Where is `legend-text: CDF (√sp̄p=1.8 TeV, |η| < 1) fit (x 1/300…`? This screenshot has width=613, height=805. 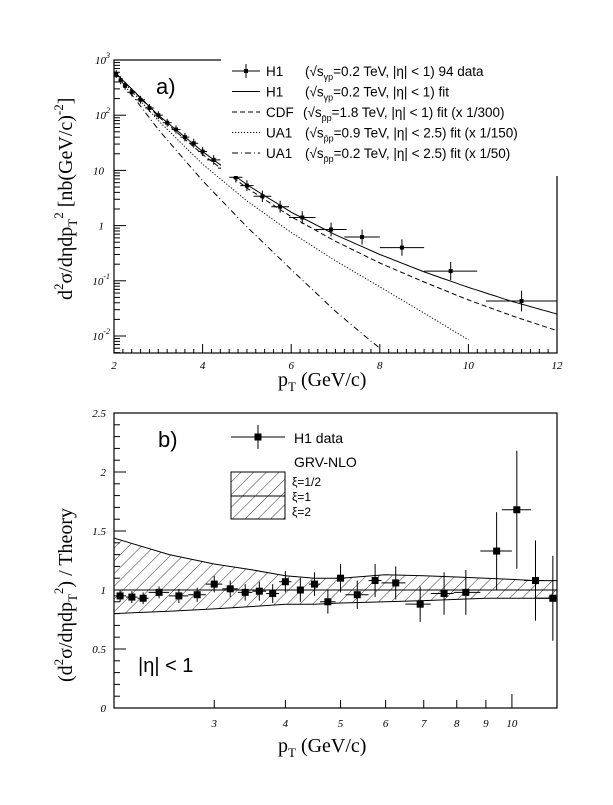 legend-text: CDF (√sp̄p=1.8 TeV, |η| < 1) fit (x 1/300… is located at coordinates (385, 114).